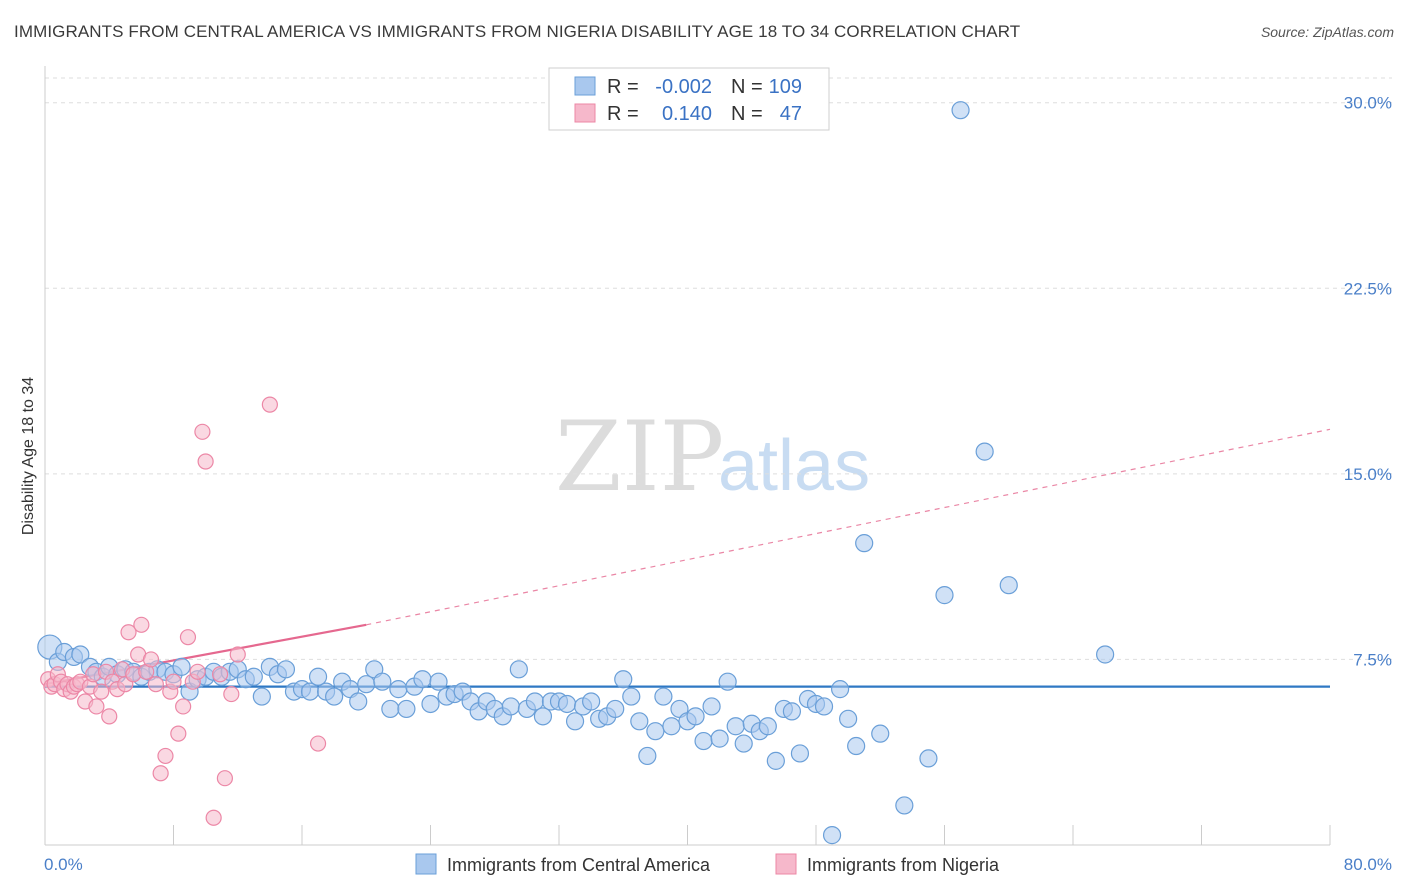 This screenshot has width=1406, height=892. Describe the element at coordinates (426, 864) in the screenshot. I see `bottom-legend-swatch-blue` at that location.